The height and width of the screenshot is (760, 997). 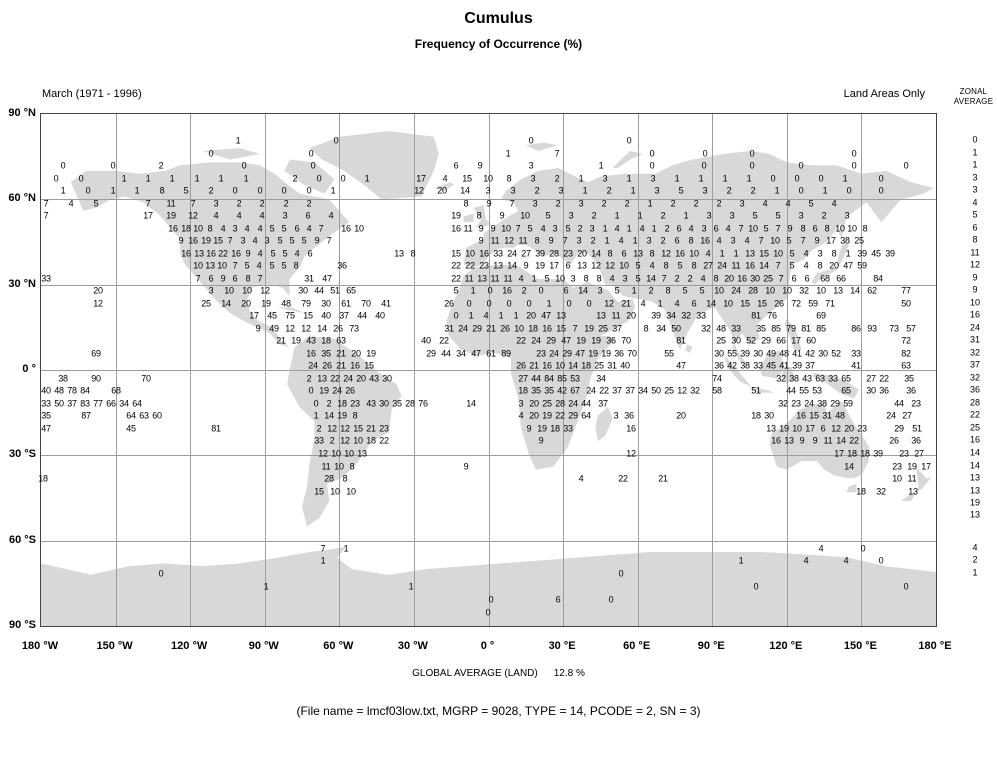 I want to click on zonal-average-value: 32, so click(x=974, y=377).